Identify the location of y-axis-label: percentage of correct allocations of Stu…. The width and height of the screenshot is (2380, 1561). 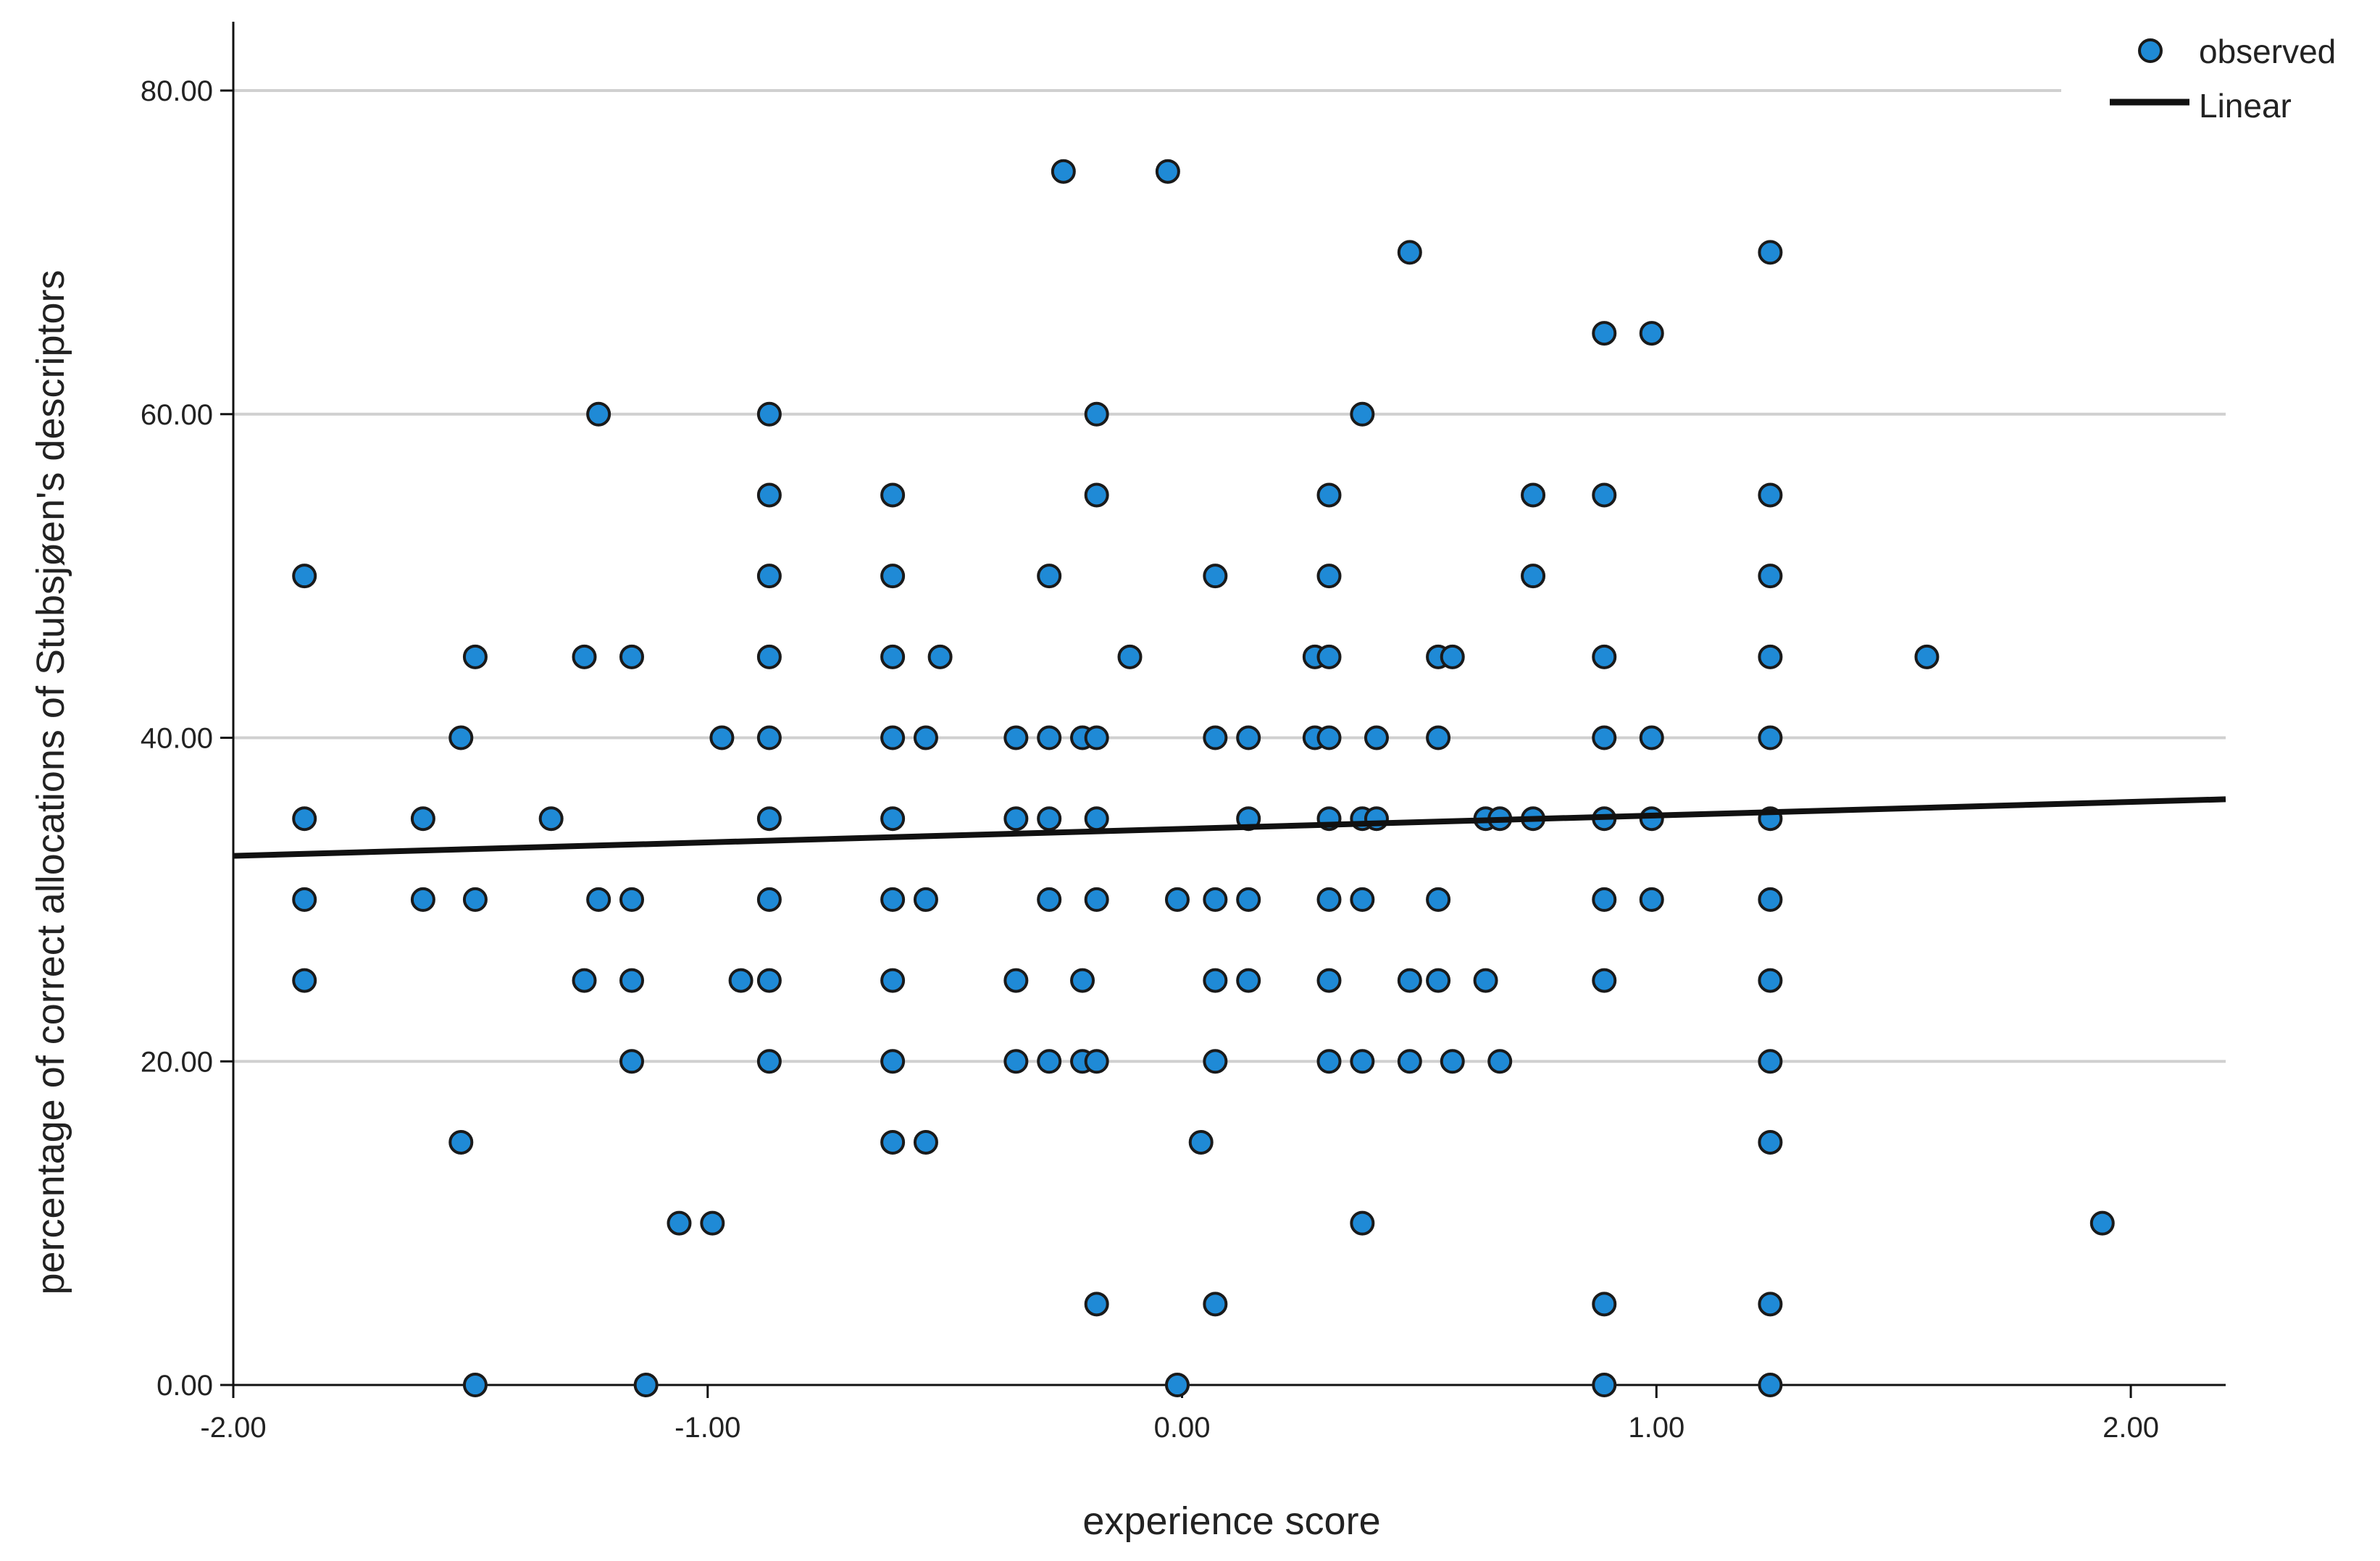
(50, 781).